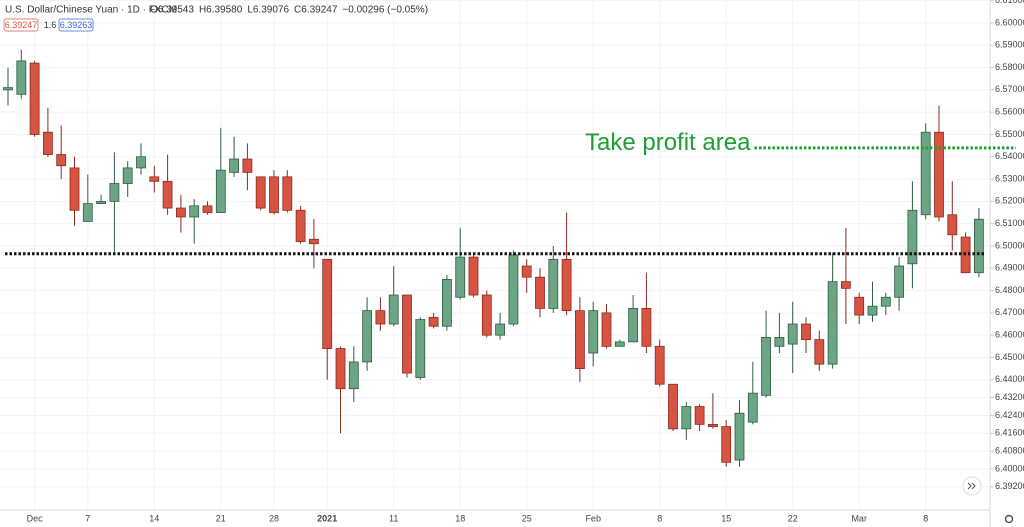 Image resolution: width=1024 pixels, height=527 pixels. Describe the element at coordinates (1009, 201) in the screenshot. I see `y-tick-label: 6.52000` at that location.